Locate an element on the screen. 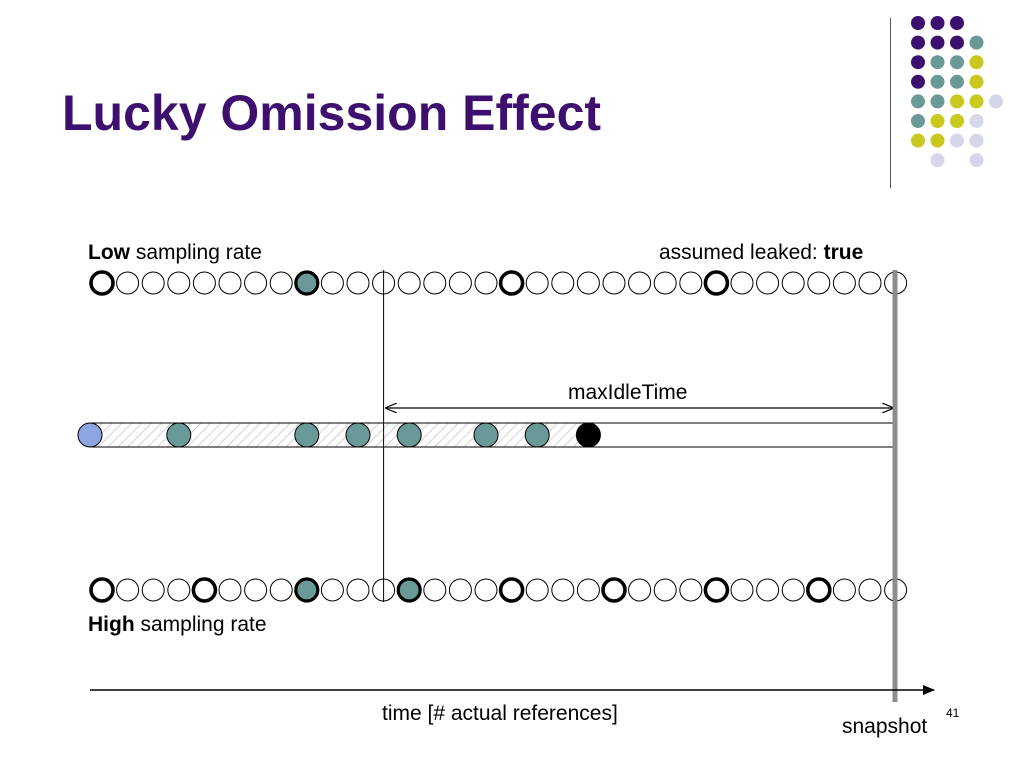 The height and width of the screenshot is (768, 1024). max-idle-time-label: maxIdleTime is located at coordinates (628, 392).